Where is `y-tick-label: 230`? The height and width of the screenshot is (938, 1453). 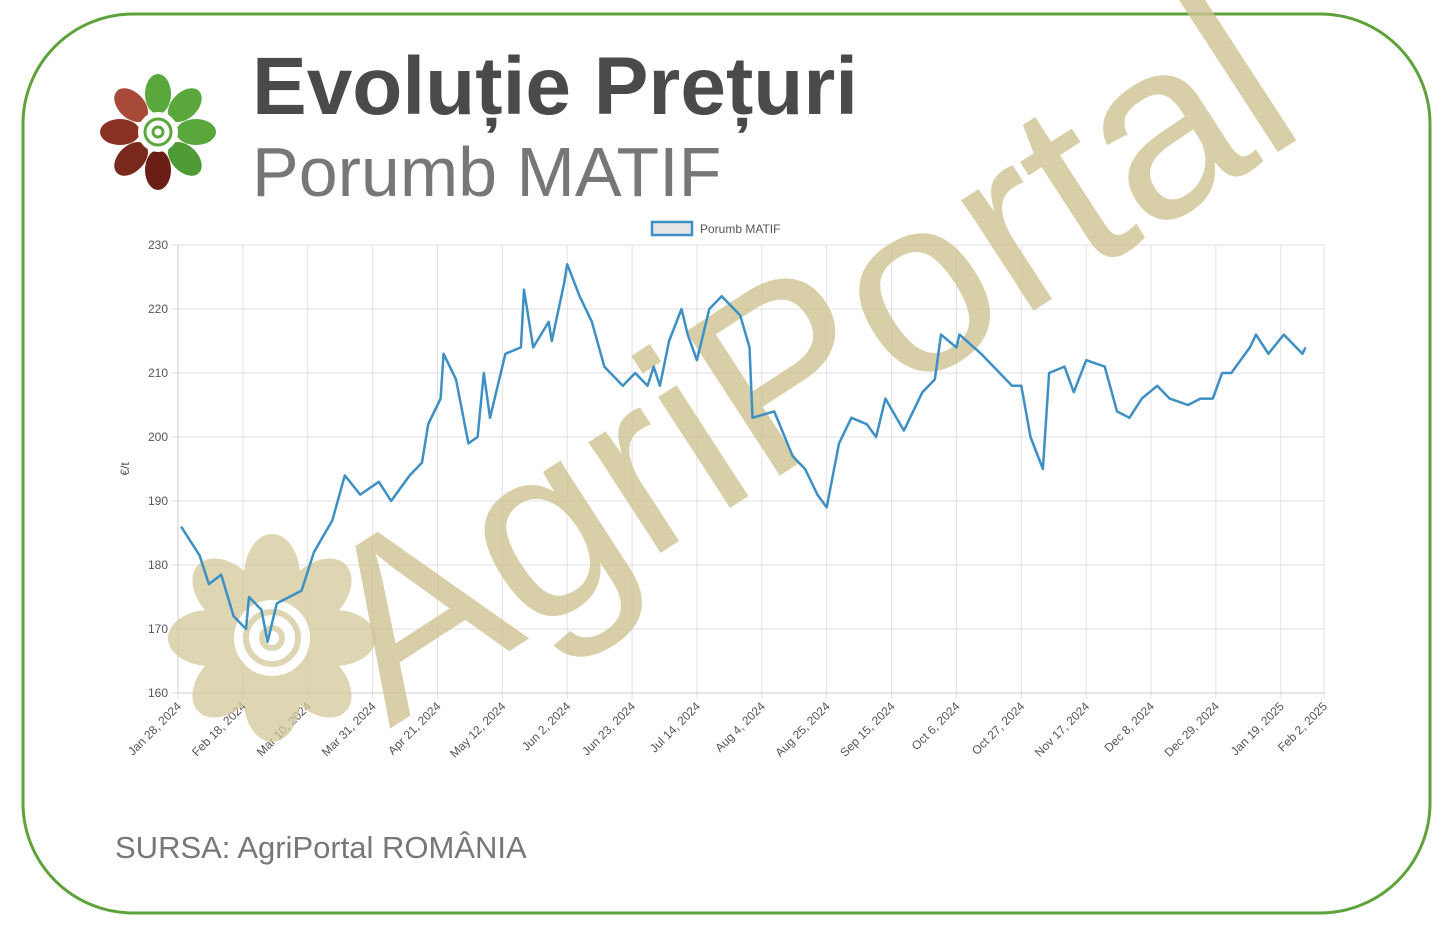 y-tick-label: 230 is located at coordinates (158, 245).